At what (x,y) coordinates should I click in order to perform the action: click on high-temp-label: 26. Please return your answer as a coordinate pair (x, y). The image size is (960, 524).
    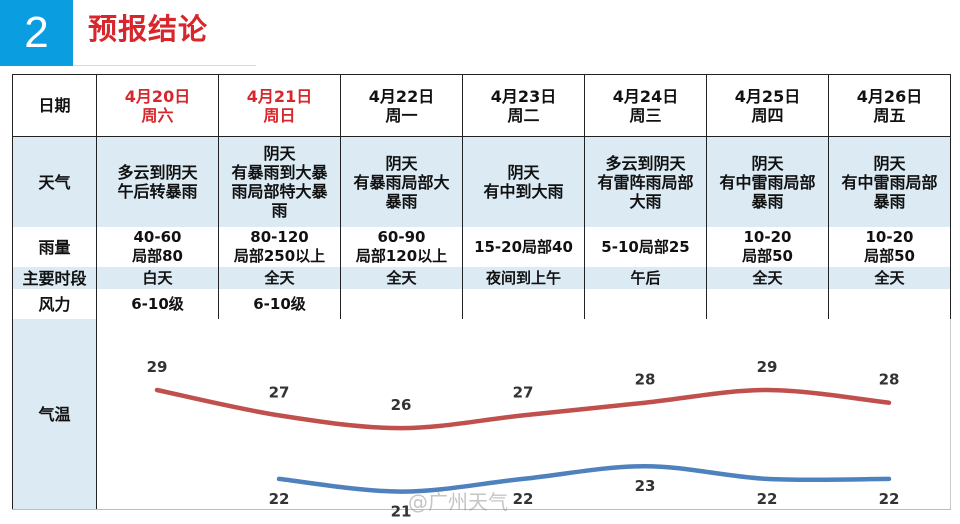
    Looking at the image, I should click on (401, 405).